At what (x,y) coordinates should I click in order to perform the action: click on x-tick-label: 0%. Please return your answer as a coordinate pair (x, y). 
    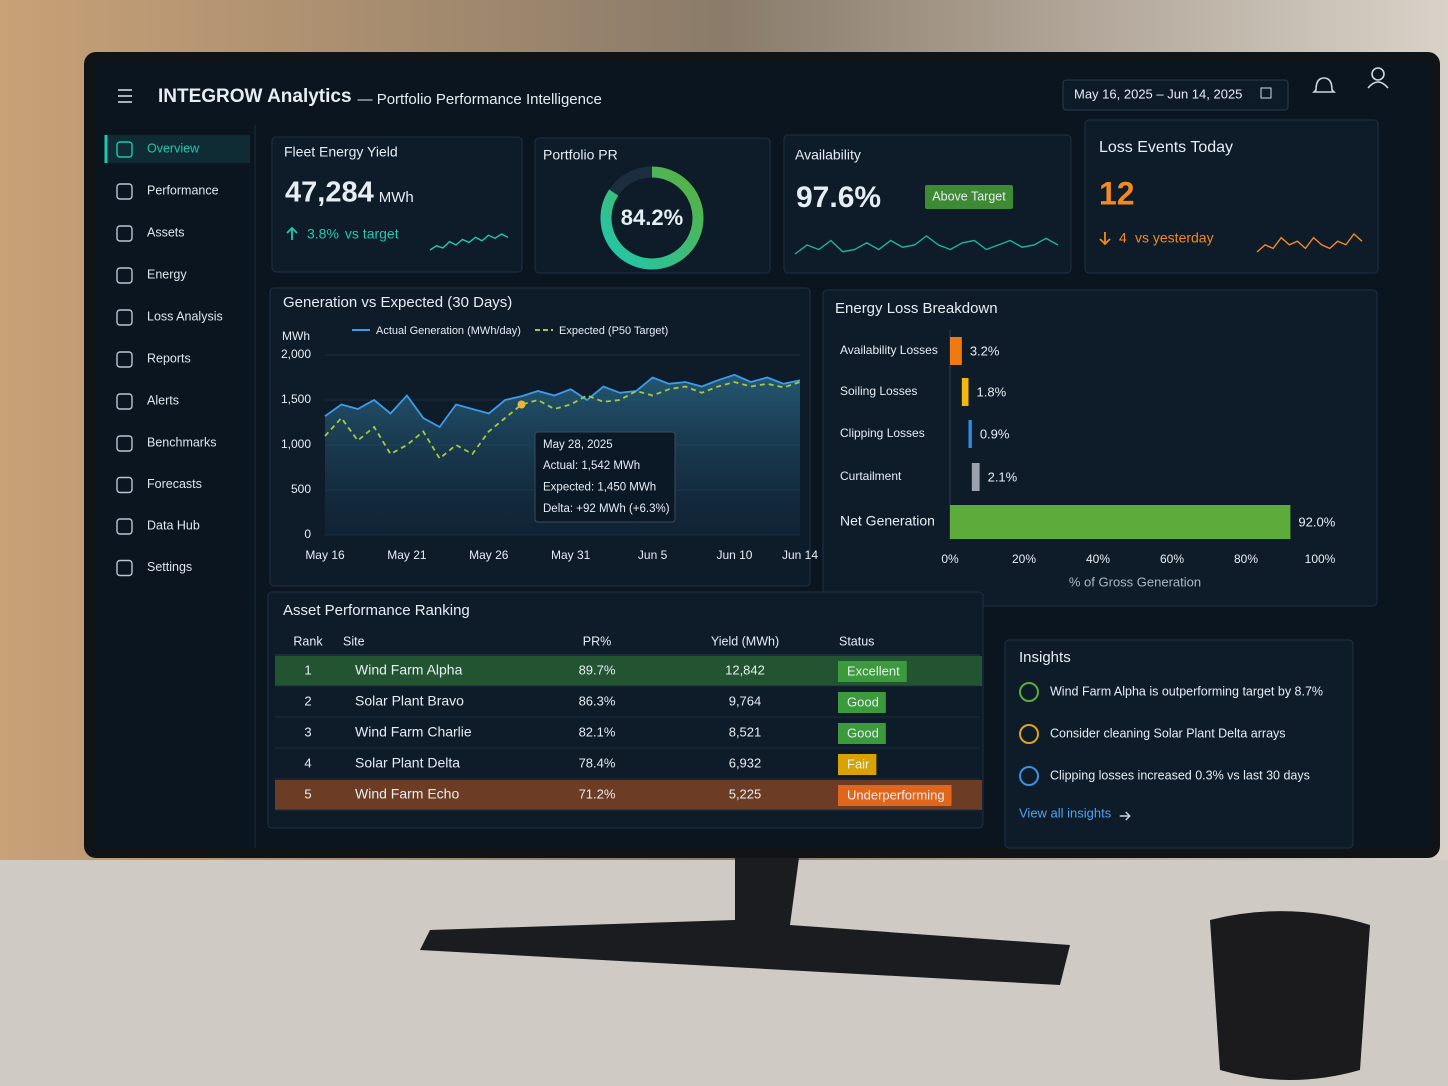
    Looking at the image, I should click on (950, 559).